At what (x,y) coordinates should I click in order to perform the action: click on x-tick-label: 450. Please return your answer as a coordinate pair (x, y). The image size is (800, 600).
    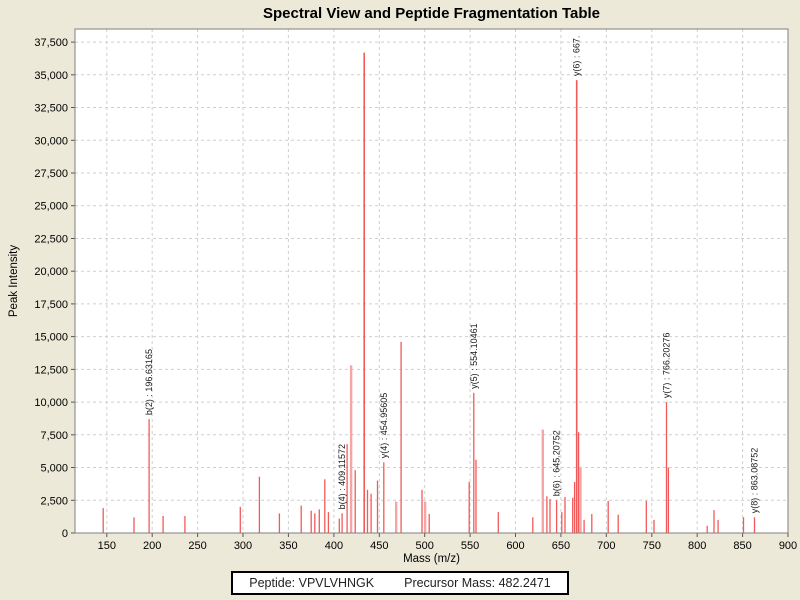
    Looking at the image, I should click on (379, 546).